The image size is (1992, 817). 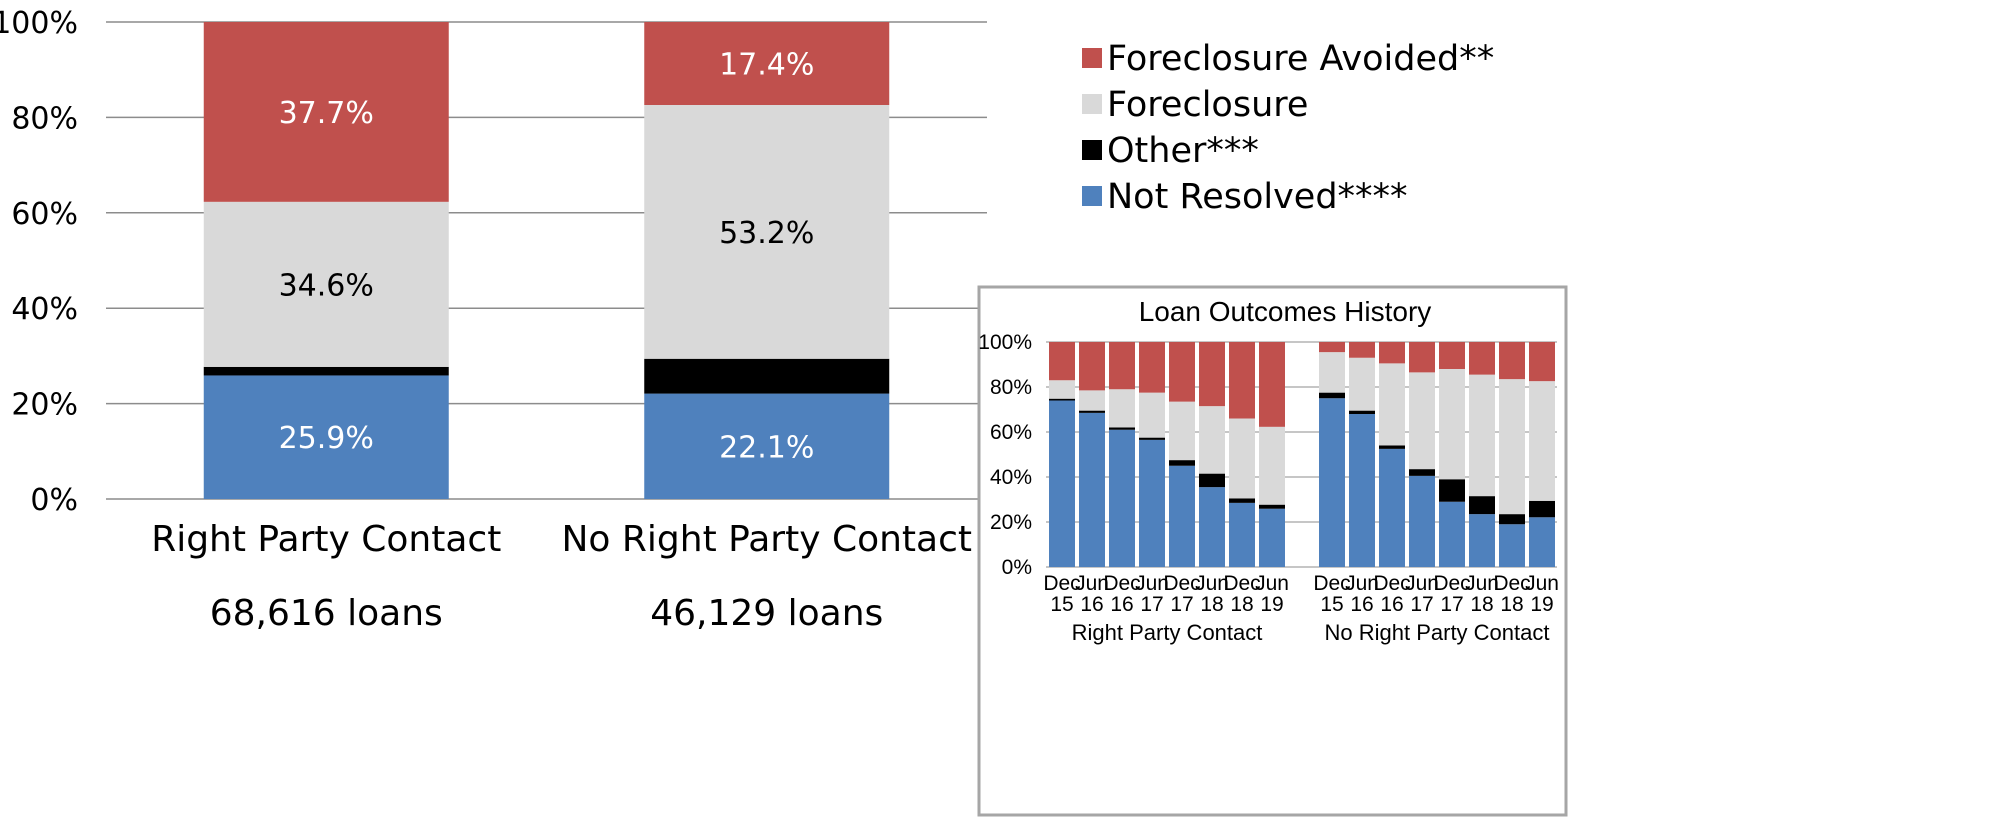 What do you see at coordinates (766, 613) in the screenshot?
I see `category-count: 46,129 loans` at bounding box center [766, 613].